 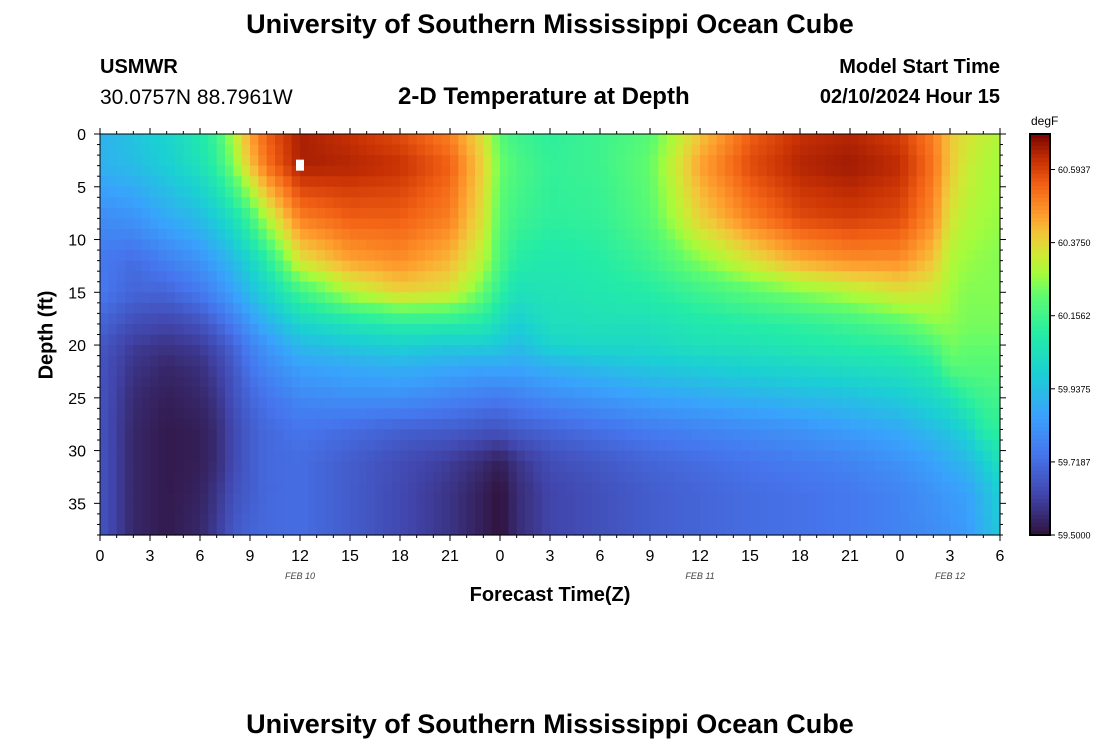 I want to click on x-tick-label: 6, so click(x=200, y=556).